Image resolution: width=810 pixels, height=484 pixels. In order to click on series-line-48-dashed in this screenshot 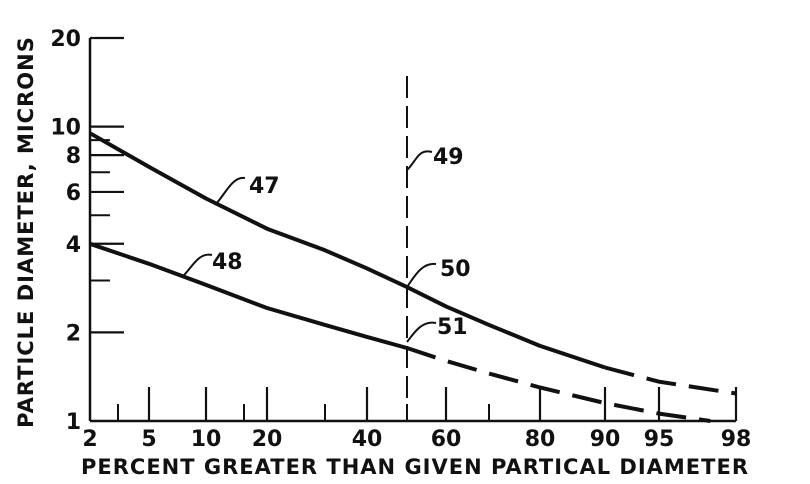, I will do `click(558, 384)`.